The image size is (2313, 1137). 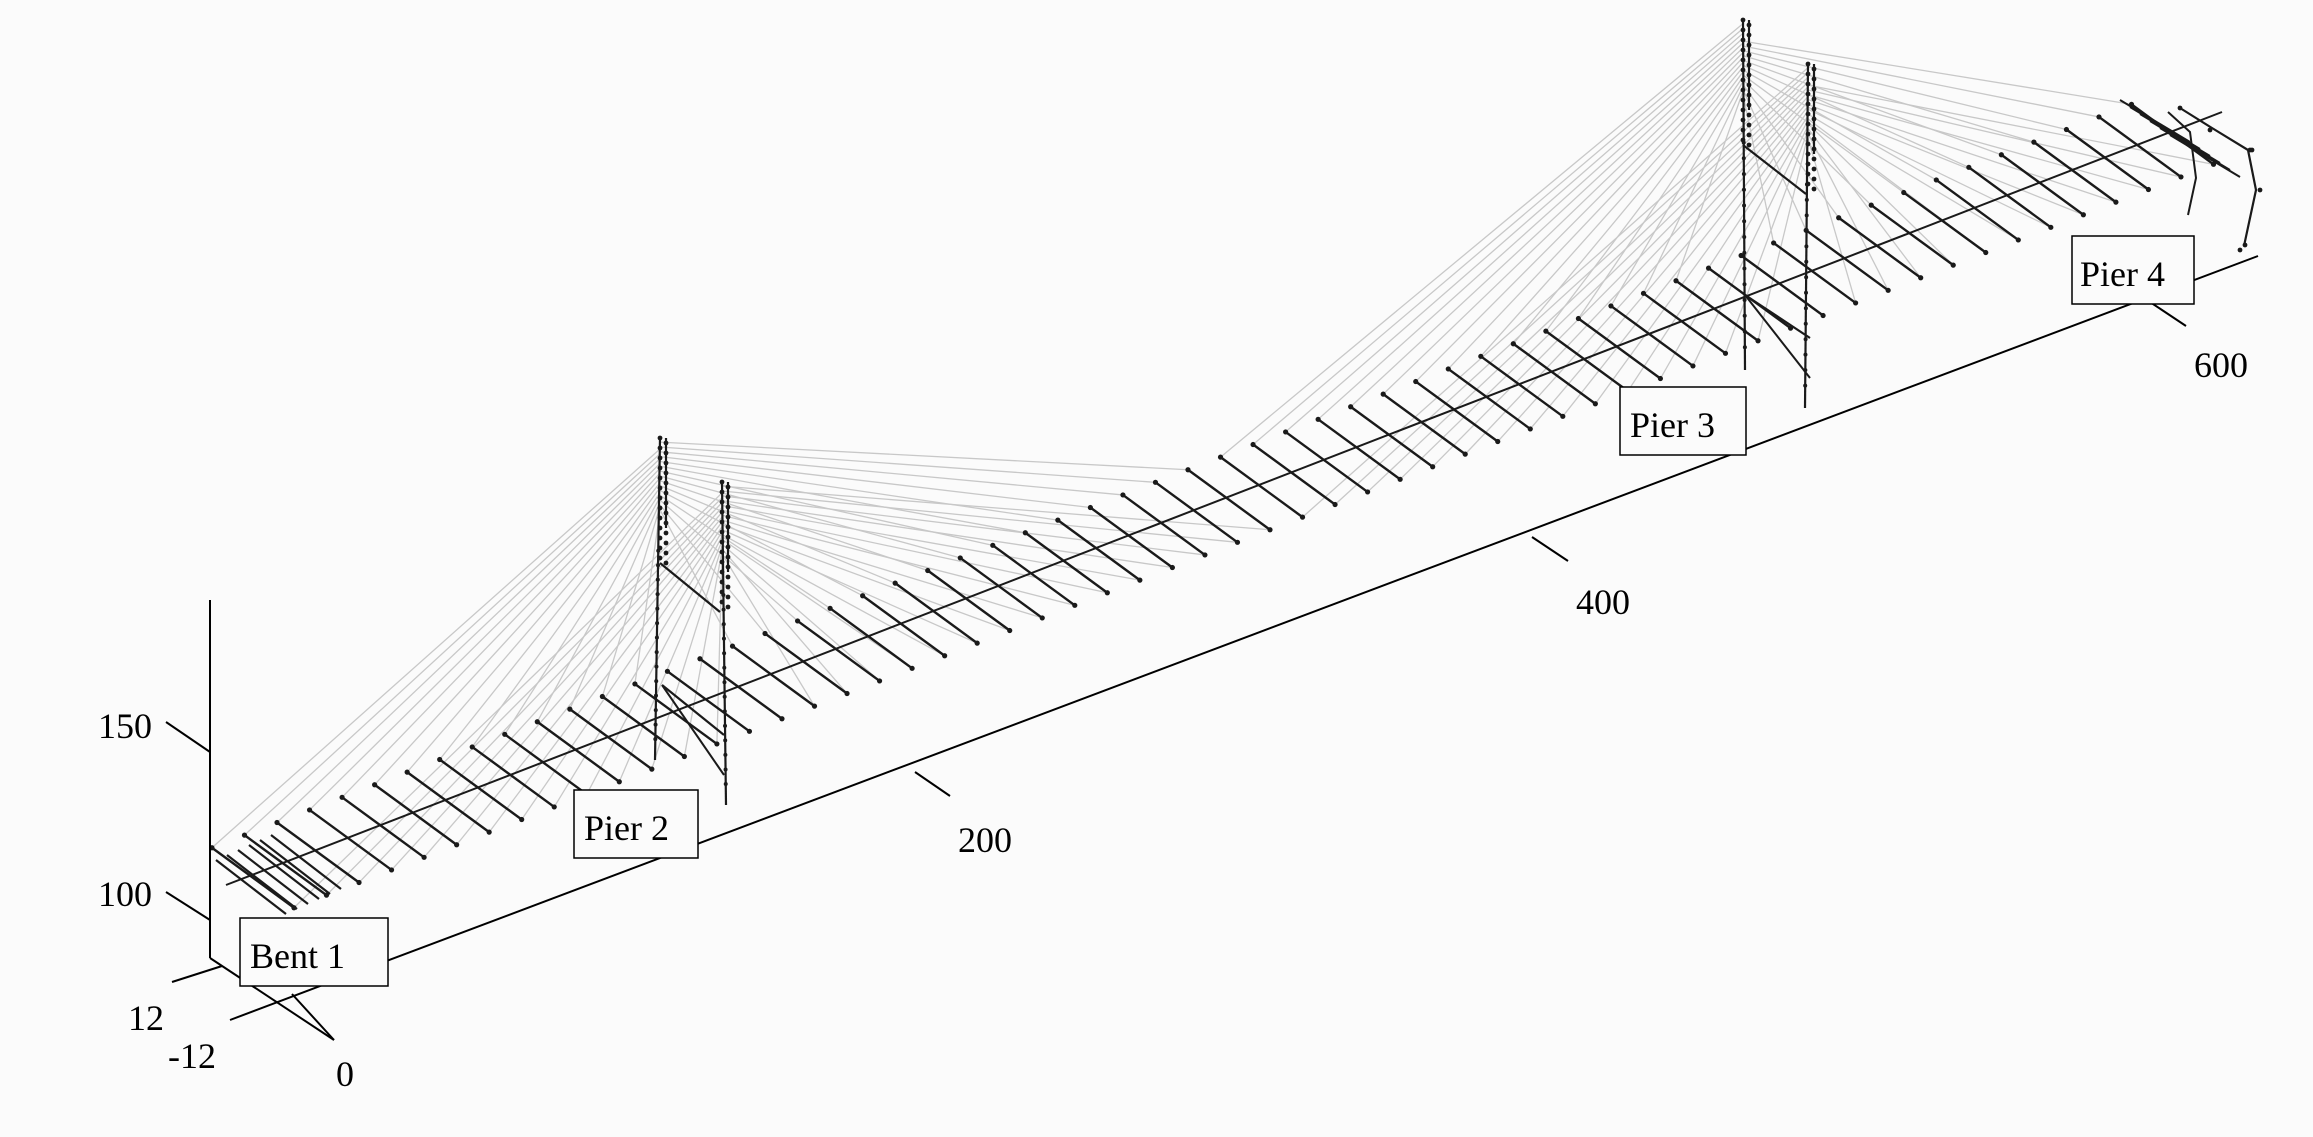 What do you see at coordinates (985, 840) in the screenshot?
I see `x-tick-label-200: 200` at bounding box center [985, 840].